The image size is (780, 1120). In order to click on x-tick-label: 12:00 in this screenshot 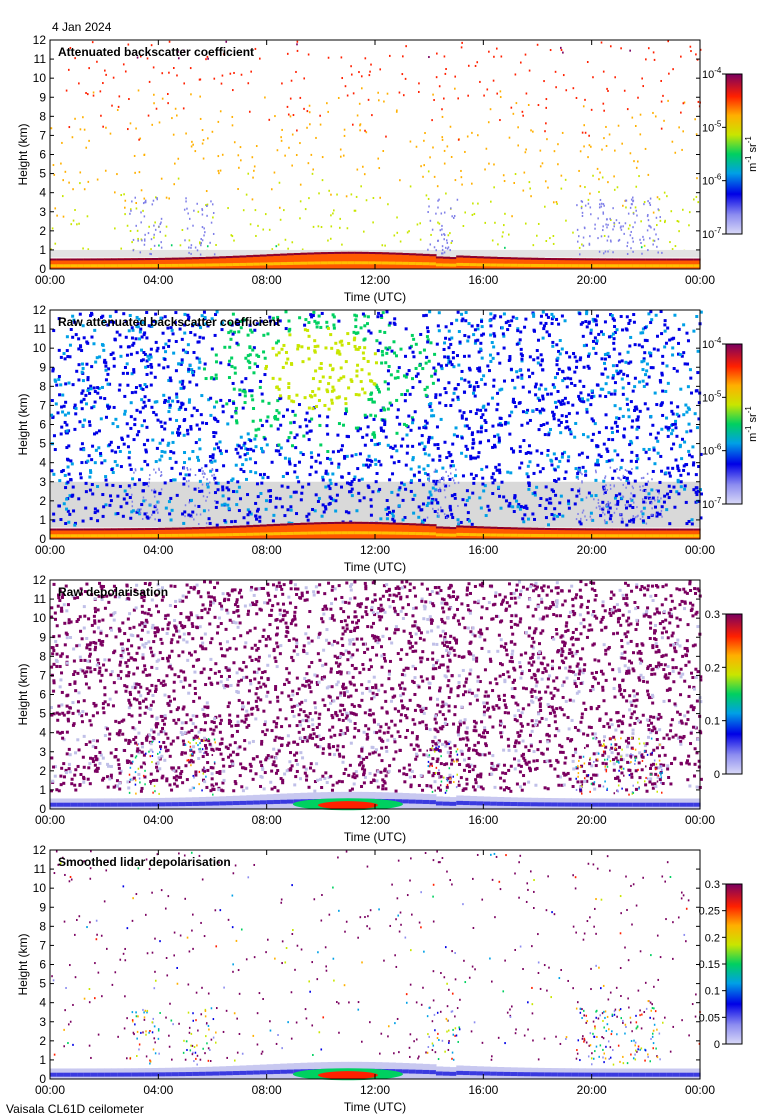, I will do `click(375, 1090)`.